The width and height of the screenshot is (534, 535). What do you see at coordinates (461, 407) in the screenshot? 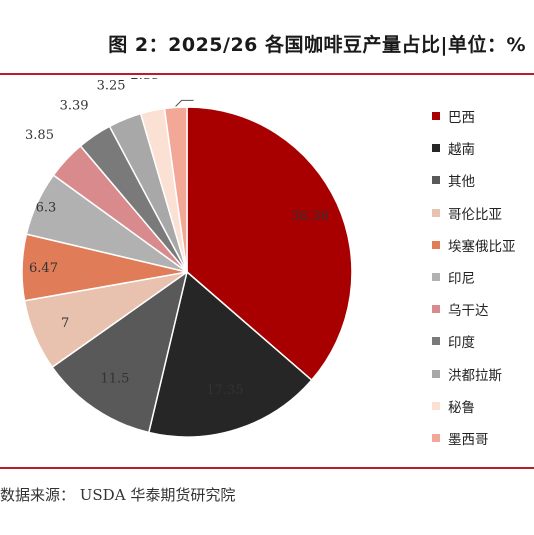
I see `legend-label: 秘鲁` at bounding box center [461, 407].